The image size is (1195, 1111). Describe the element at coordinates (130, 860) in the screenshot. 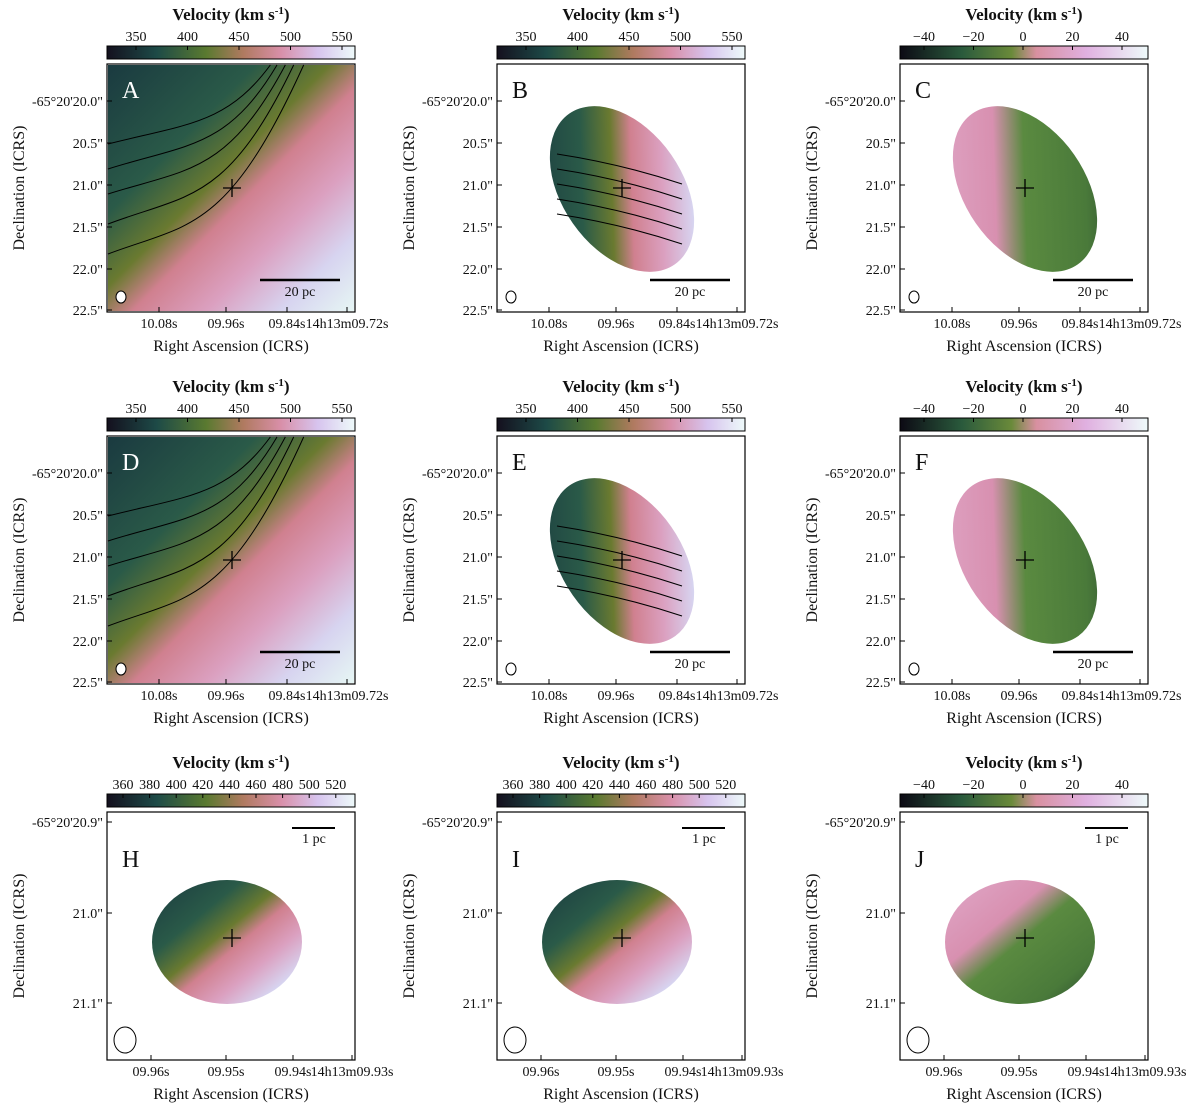

I see `panel-letter: H` at that location.